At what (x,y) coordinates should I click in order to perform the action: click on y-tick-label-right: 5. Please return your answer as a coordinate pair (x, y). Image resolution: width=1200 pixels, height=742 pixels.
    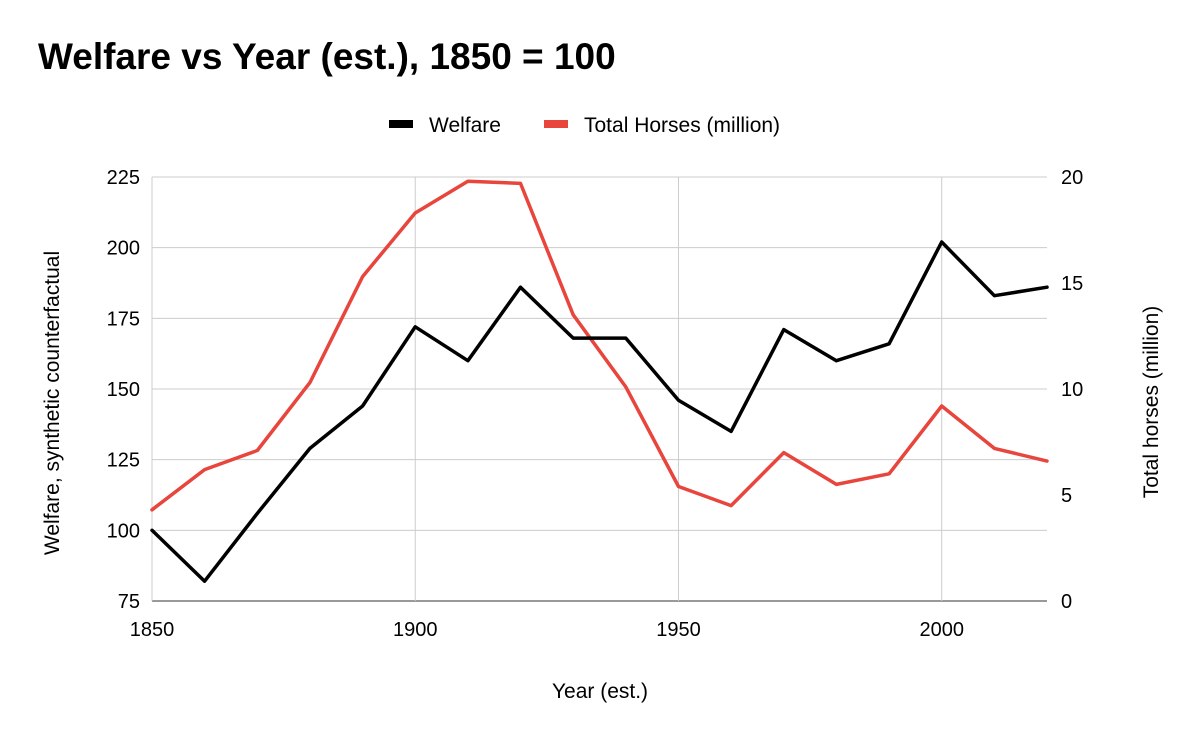
    Looking at the image, I should click on (1066, 496).